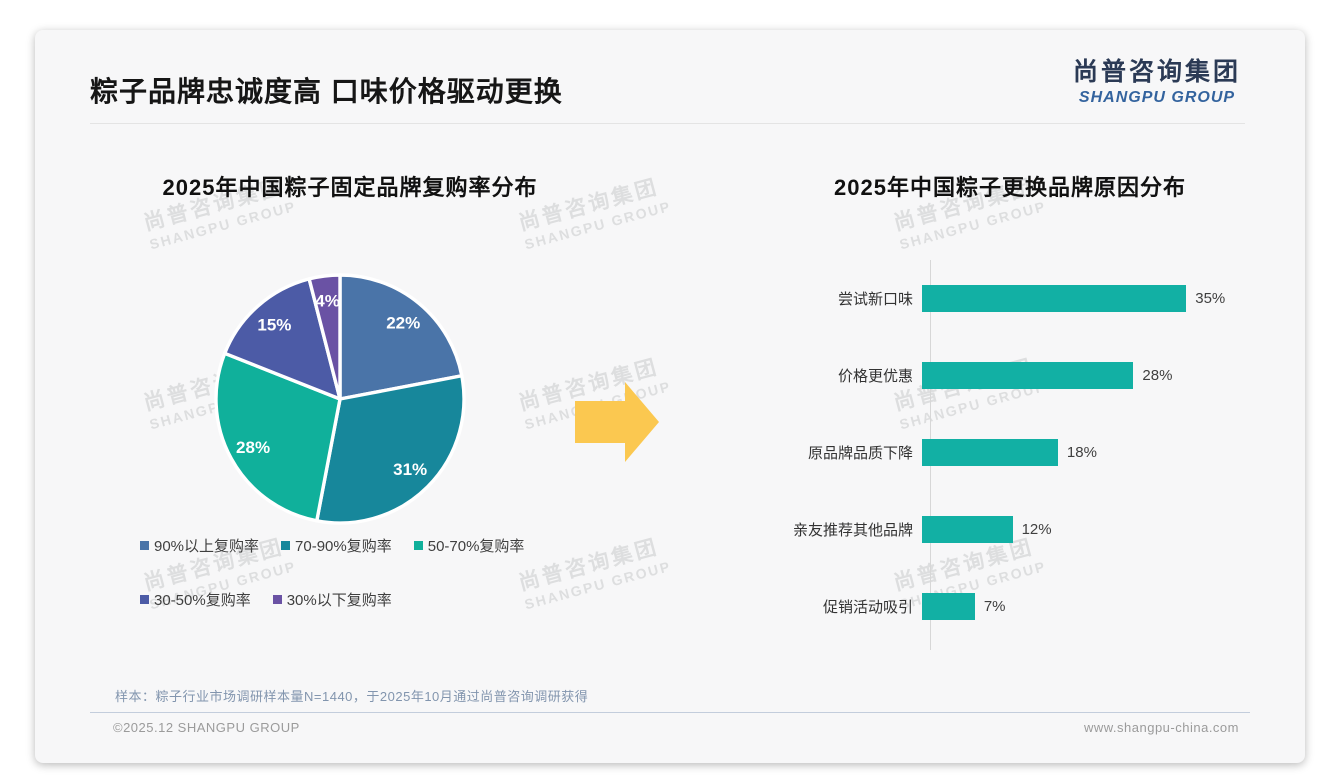  Describe the element at coordinates (206, 727) in the screenshot. I see `footer-copyright: ©2025.12 SHANGPU GROUP` at that location.